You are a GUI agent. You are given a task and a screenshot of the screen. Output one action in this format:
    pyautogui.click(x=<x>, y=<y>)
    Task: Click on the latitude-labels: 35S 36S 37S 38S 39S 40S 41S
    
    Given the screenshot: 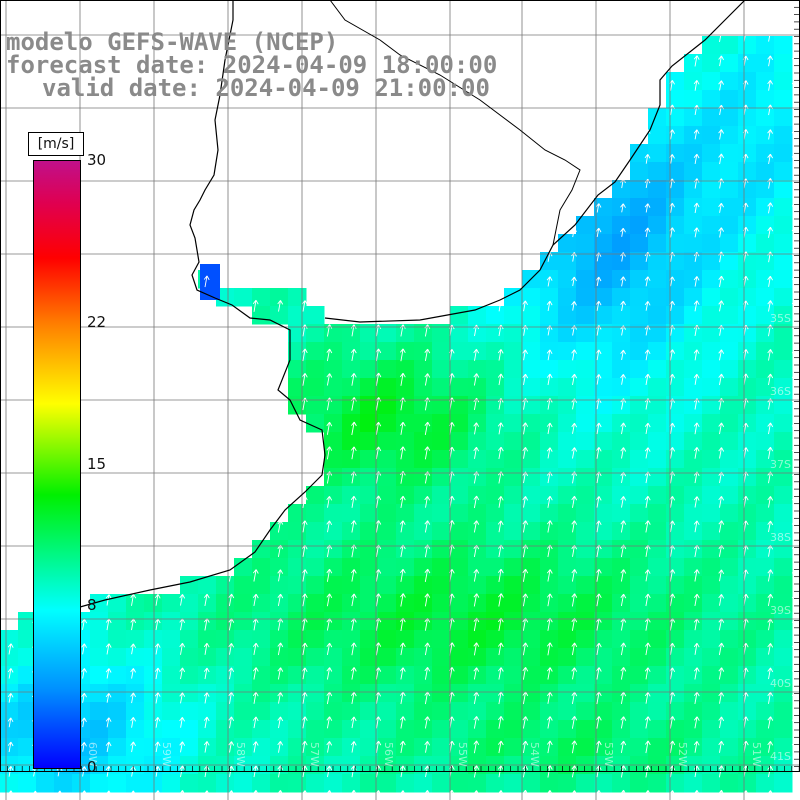 What is the action you would take?
    pyautogui.click(x=780, y=537)
    